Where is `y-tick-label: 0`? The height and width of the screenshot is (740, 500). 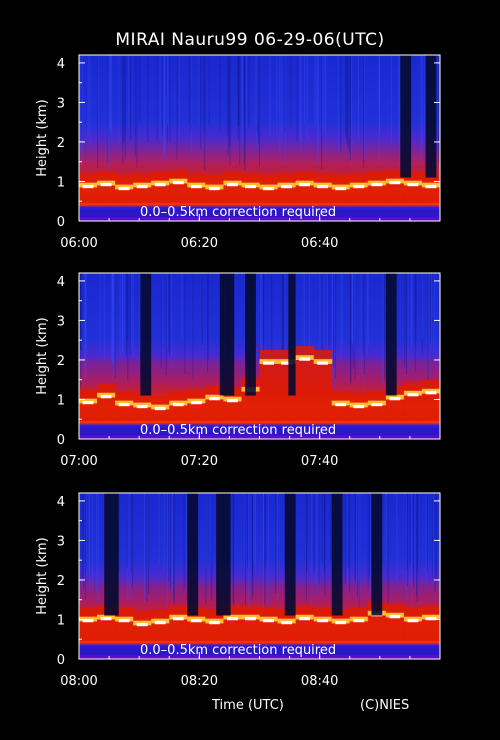 y-tick-label: 0 is located at coordinates (61, 660).